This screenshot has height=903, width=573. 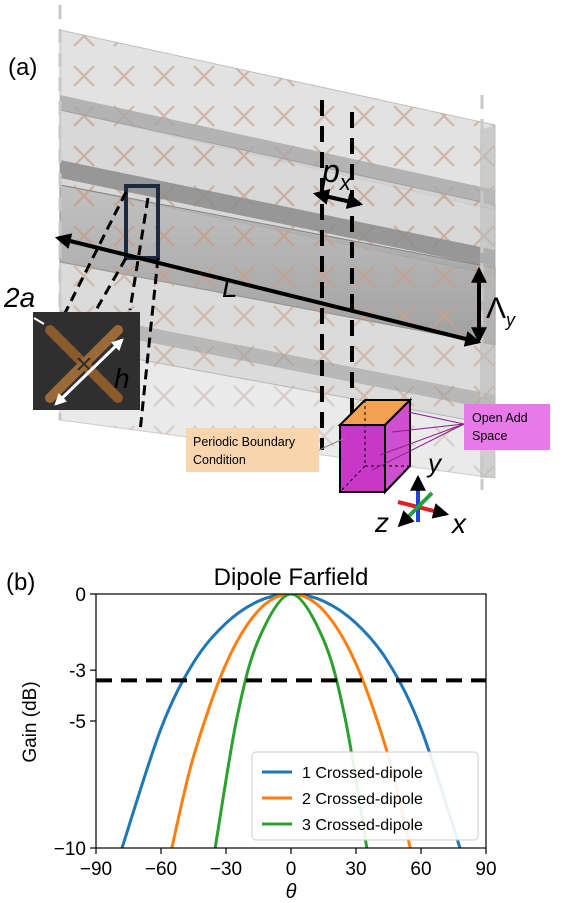 I want to click on open-space-pointers, so click(x=418, y=441).